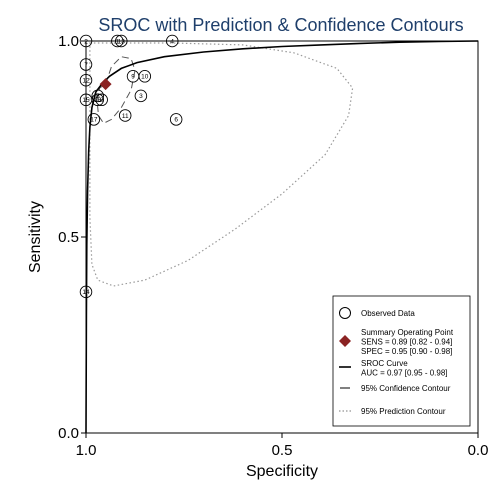 This screenshot has width=500, height=500. What do you see at coordinates (345, 341) in the screenshot?
I see `legend-summary-symbol` at bounding box center [345, 341].